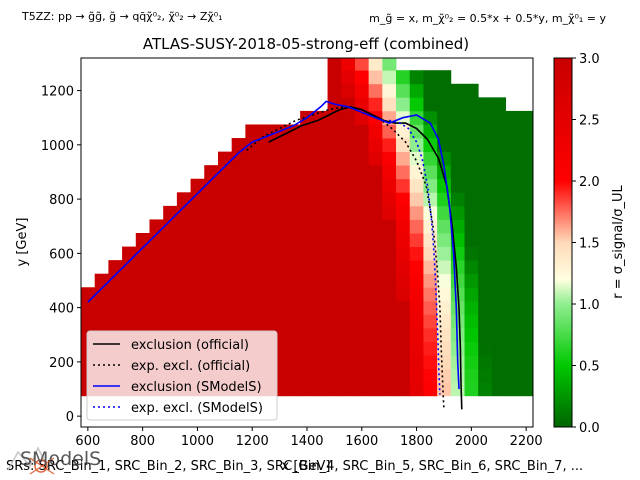  Describe the element at coordinates (589, 182) in the screenshot. I see `colorbar-tick-label: 2.0` at that location.